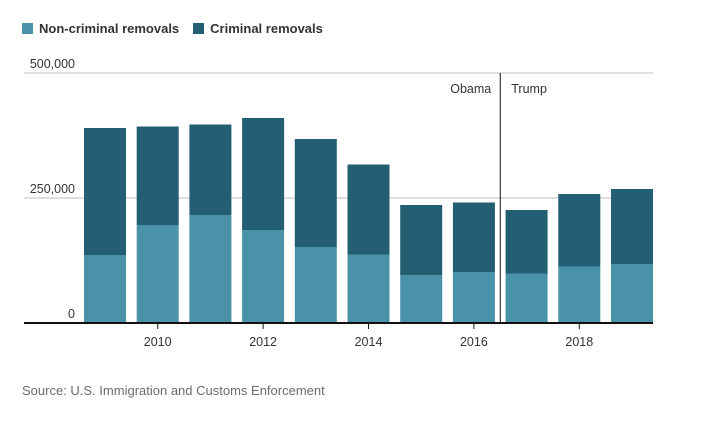 Image resolution: width=715 pixels, height=421 pixels. I want to click on legend-swatch-non-criminal, so click(27, 28).